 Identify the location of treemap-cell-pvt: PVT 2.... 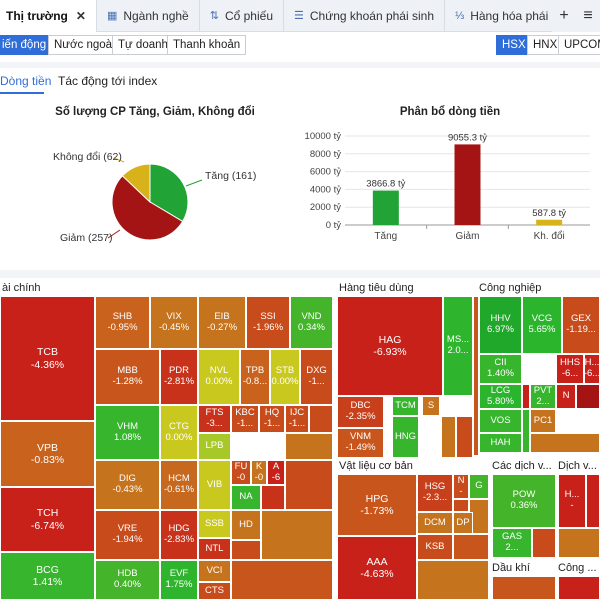
(543, 396).